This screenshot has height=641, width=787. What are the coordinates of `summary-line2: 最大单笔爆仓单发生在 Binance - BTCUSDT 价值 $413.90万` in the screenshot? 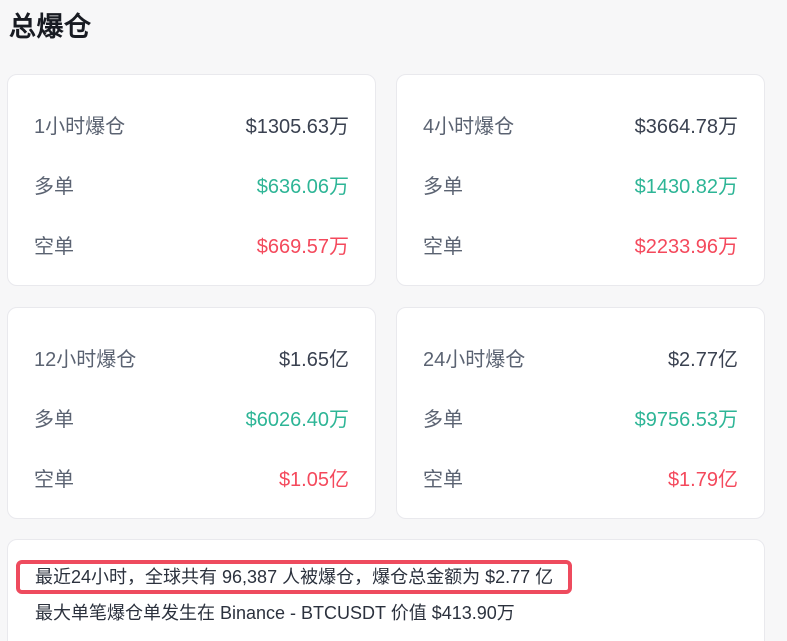 It's located at (275, 613).